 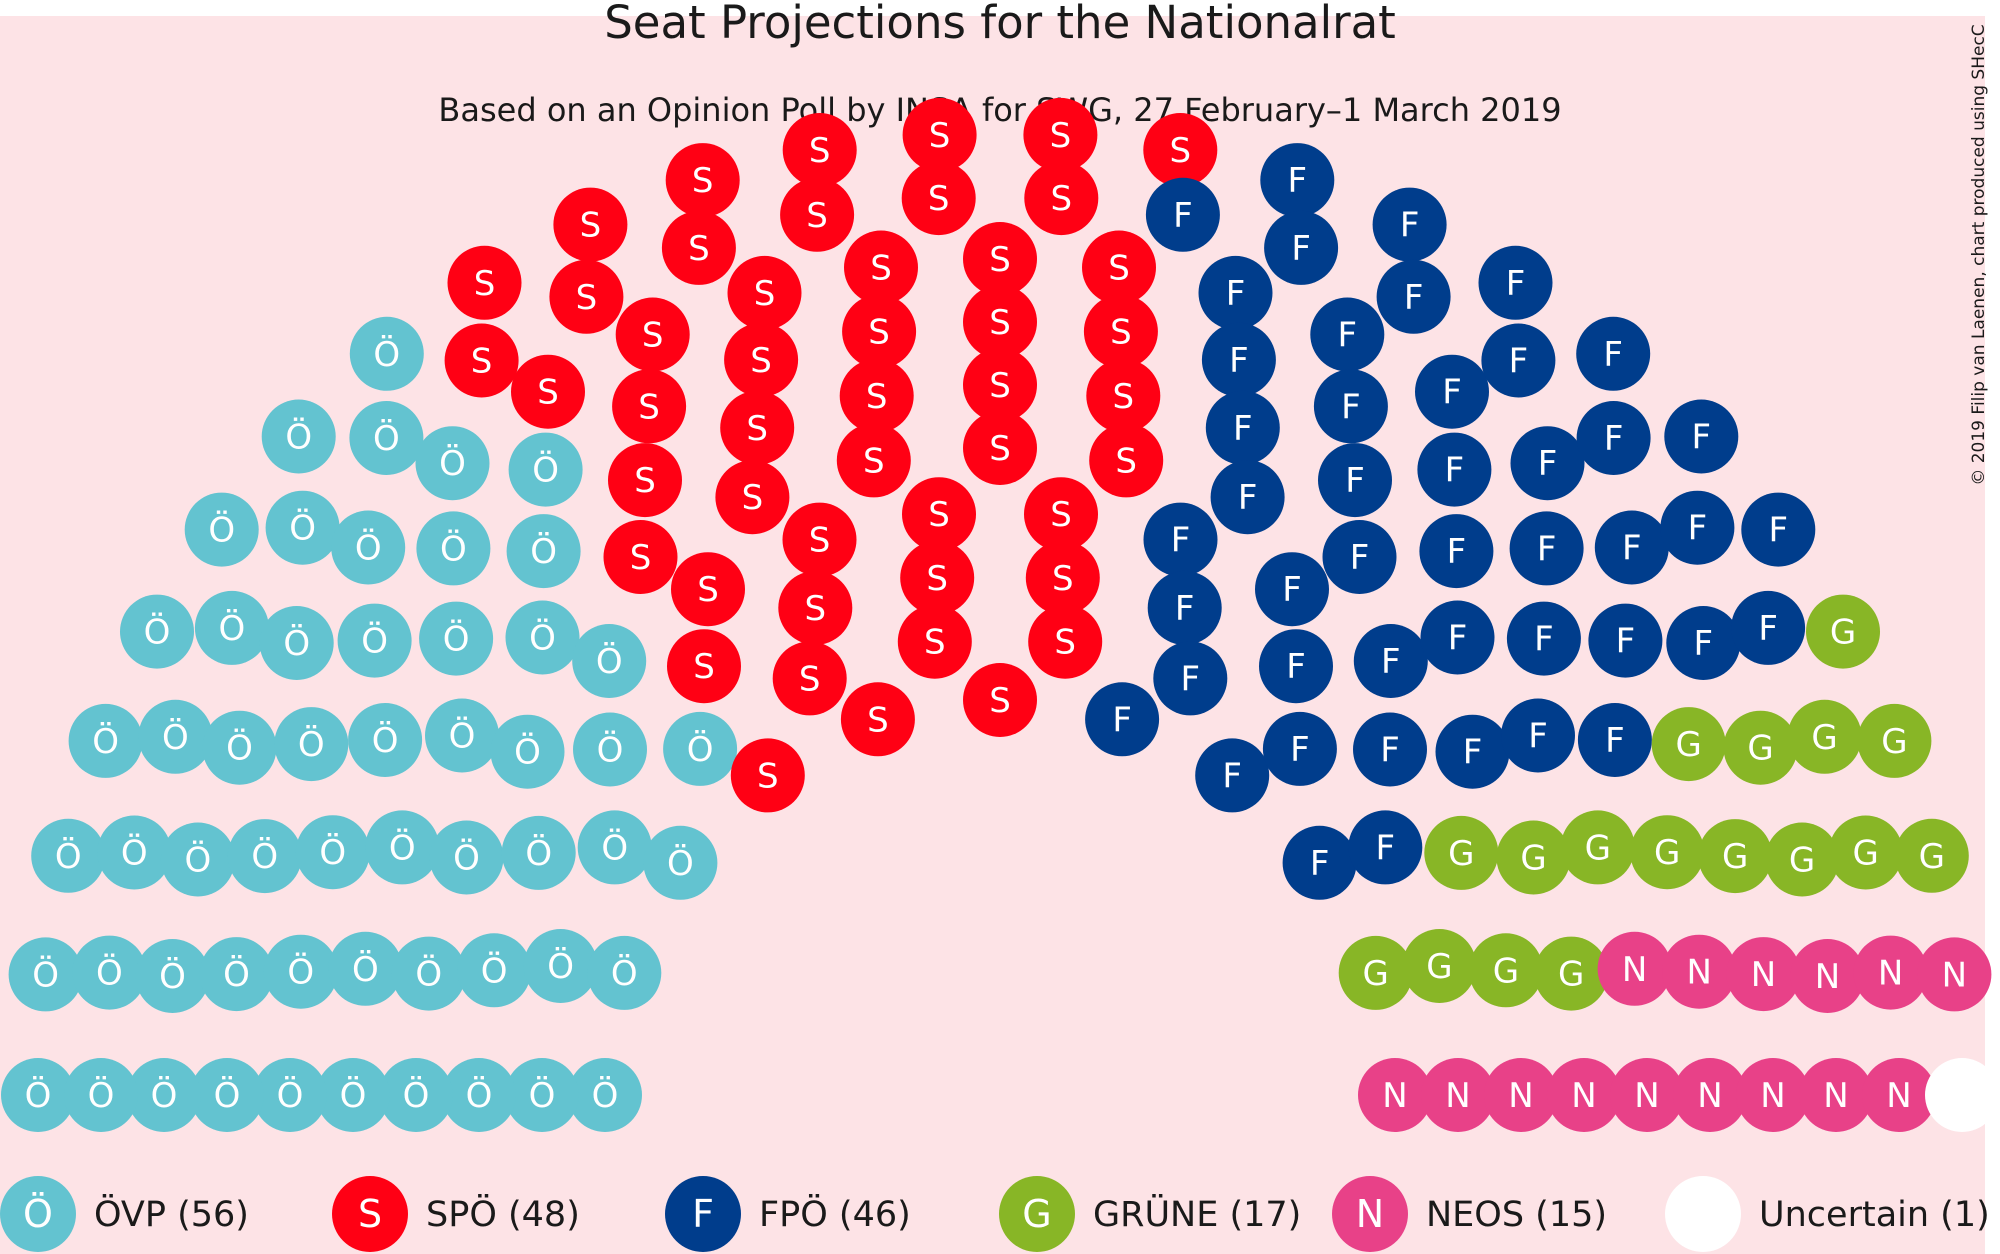 What do you see at coordinates (38, 1214) in the screenshot?
I see `legend-letter--vp: Ö` at bounding box center [38, 1214].